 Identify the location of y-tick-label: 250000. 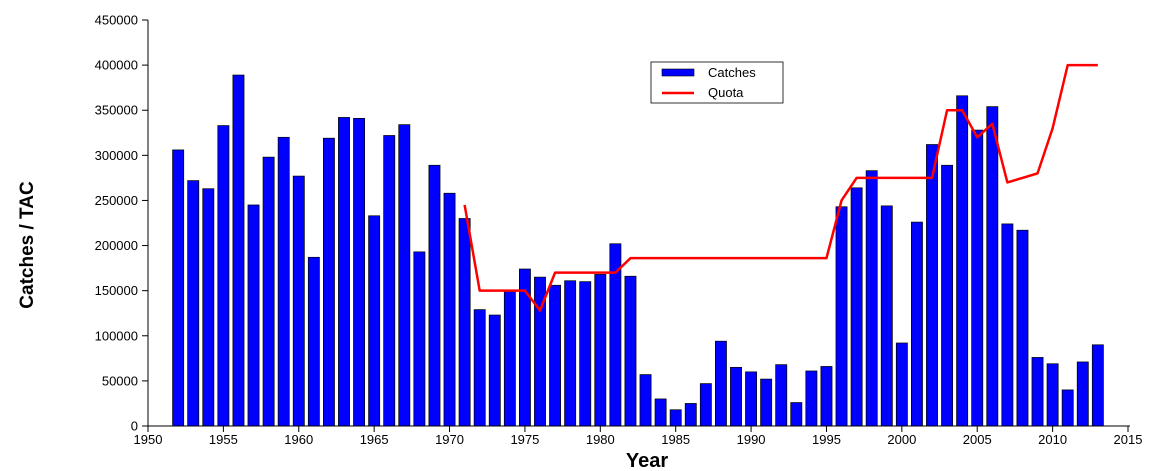
(116, 200).